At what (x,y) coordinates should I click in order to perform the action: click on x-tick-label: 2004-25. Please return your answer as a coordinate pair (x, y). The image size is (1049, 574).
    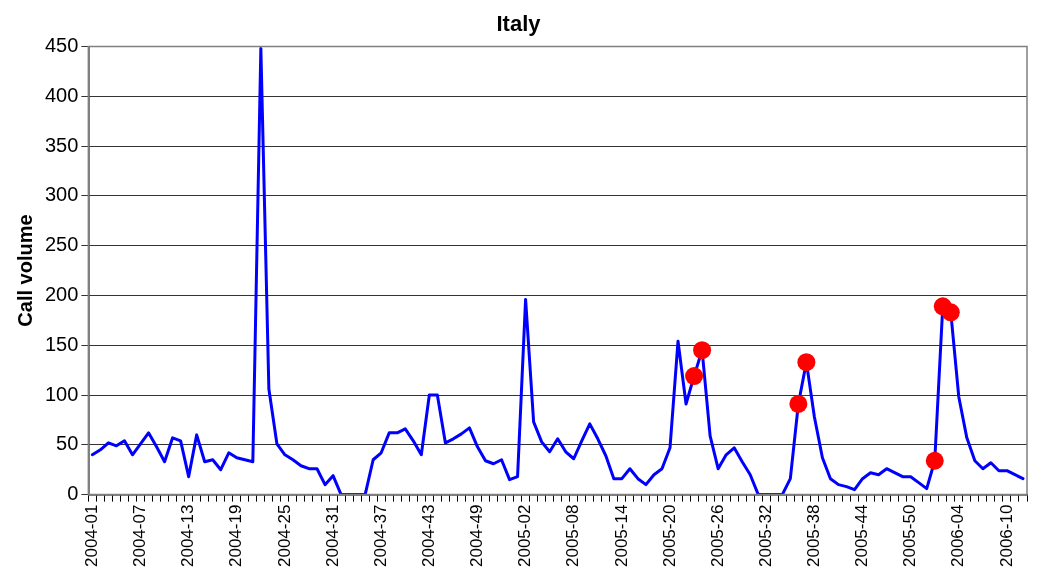
    Looking at the image, I should click on (284, 535).